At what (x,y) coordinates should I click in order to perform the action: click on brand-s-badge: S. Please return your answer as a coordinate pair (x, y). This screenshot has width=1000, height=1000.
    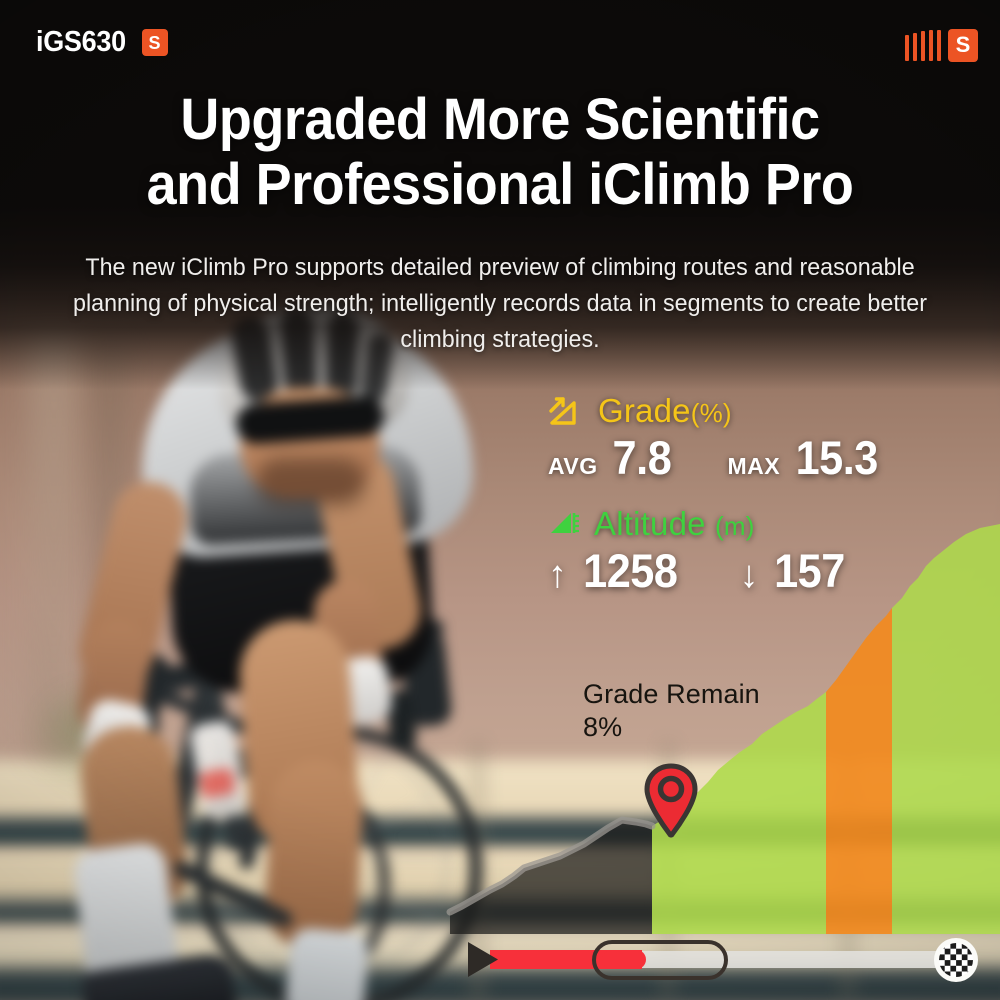
    Looking at the image, I should click on (963, 45).